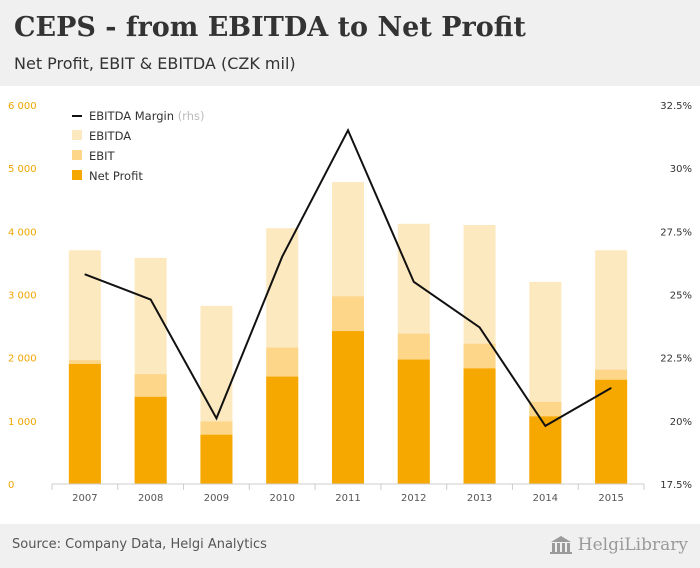  Describe the element at coordinates (676, 485) in the screenshot. I see `y-right-tick-label: 17.5%` at that location.